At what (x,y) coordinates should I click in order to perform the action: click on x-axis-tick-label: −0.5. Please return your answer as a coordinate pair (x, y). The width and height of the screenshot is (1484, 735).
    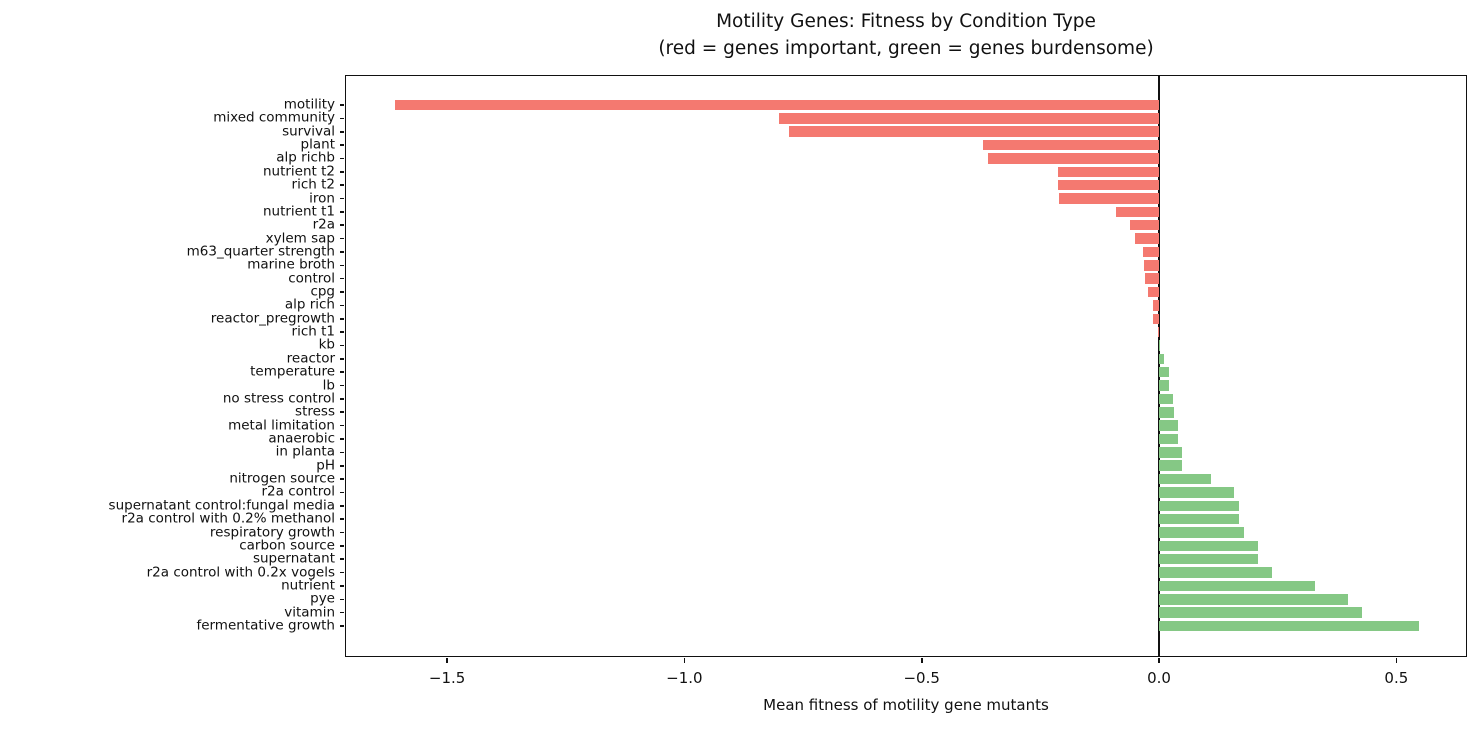
    Looking at the image, I should click on (921, 678).